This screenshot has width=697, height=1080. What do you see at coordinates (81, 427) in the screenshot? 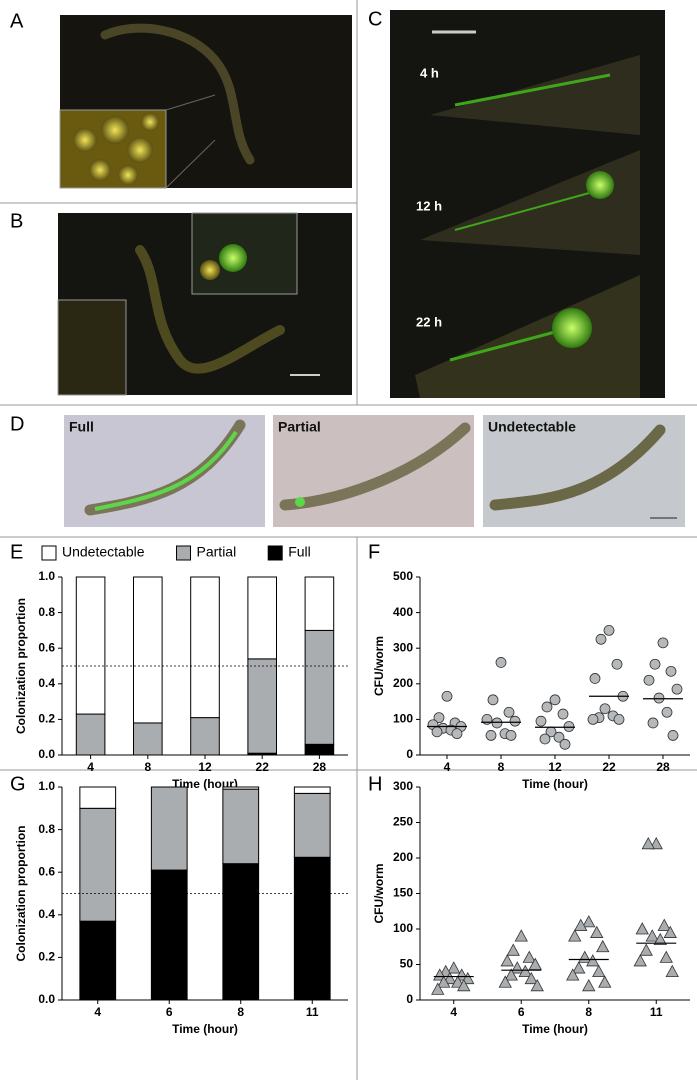
I see `category-annotation: Full` at bounding box center [81, 427].